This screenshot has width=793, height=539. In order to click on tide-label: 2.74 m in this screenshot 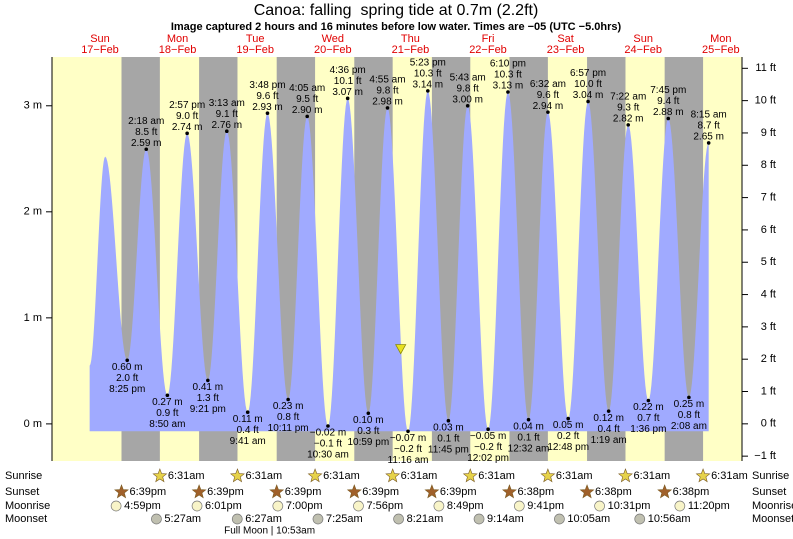, I will do `click(187, 127)`.